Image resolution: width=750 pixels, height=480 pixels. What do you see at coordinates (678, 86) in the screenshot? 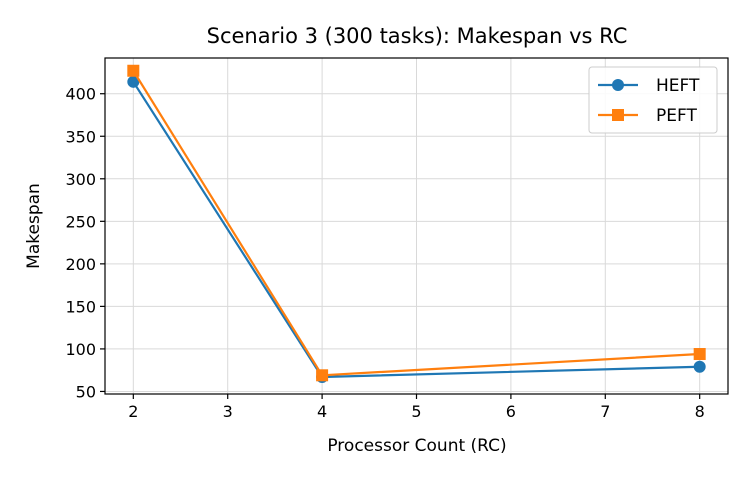
I see `legend-label-heft: HEFT` at bounding box center [678, 86].